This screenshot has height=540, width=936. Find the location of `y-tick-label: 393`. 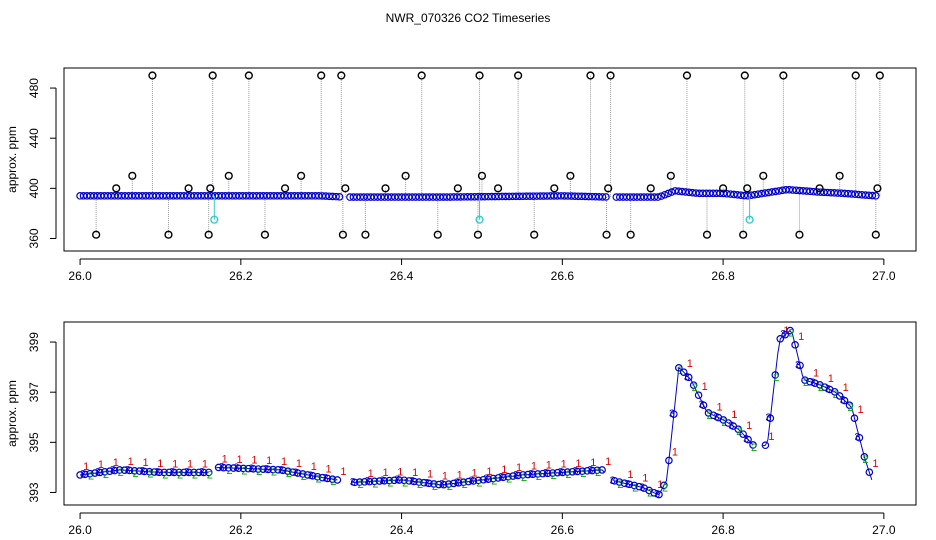

y-tick-label: 393 is located at coordinates (34, 492).